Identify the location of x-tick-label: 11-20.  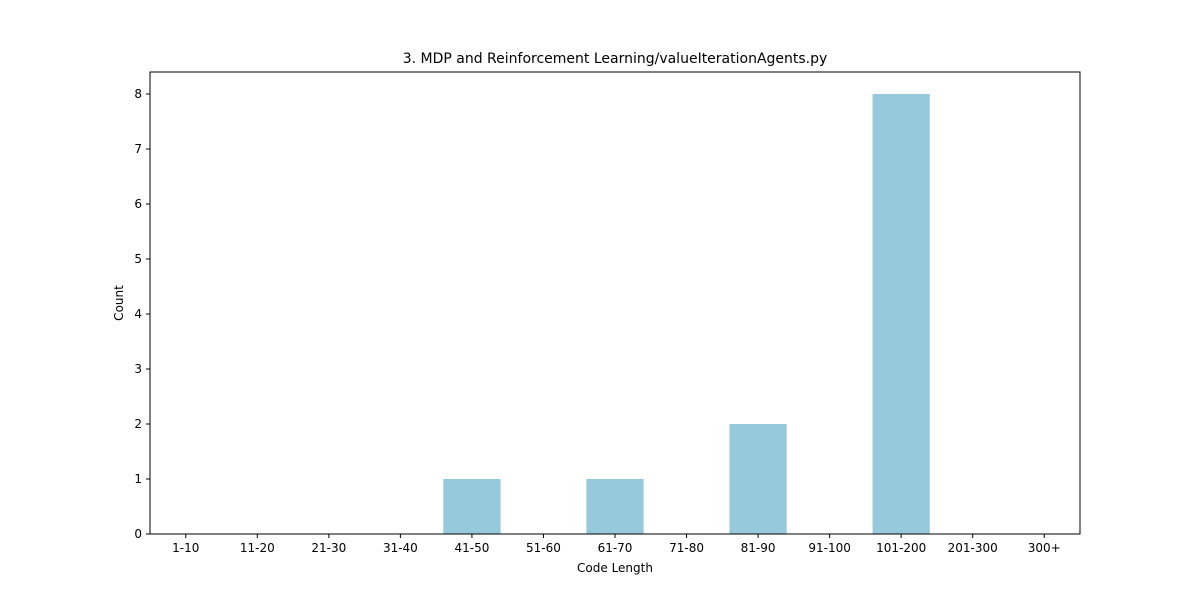
(257, 548).